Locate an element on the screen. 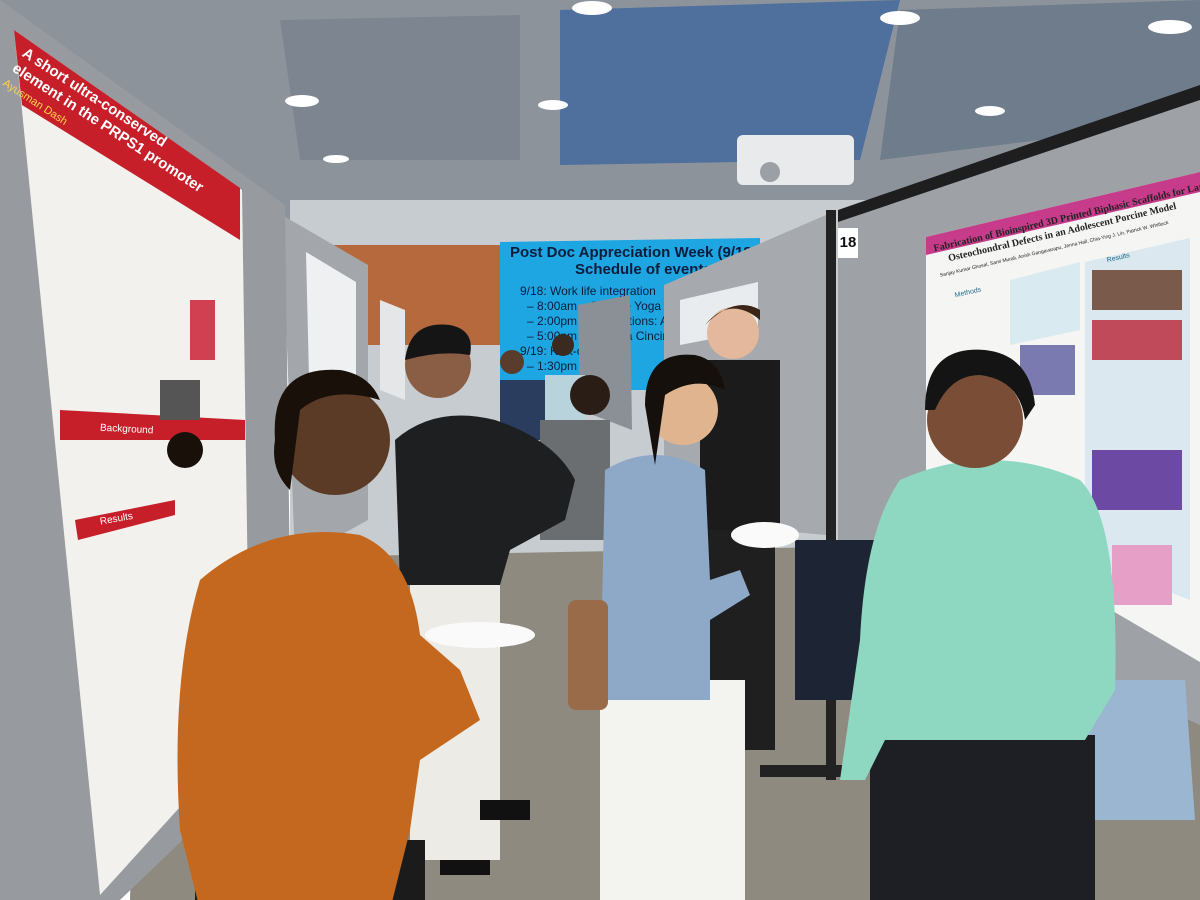 The image size is (1200, 900). man-mint-shirt is located at coordinates (978, 624).